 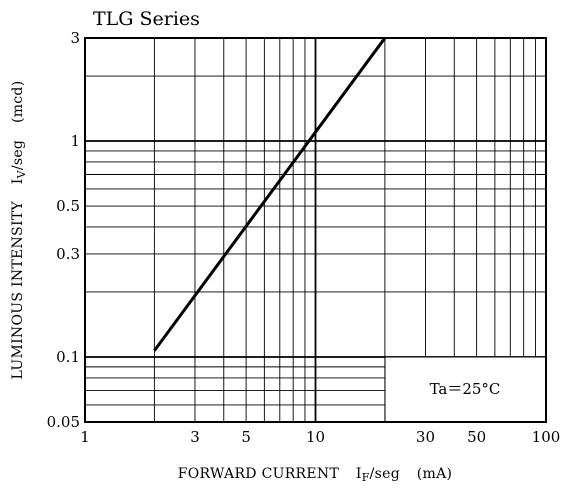 What do you see at coordinates (18, 181) in the screenshot?
I see `y-axis-title-symbol: I` at bounding box center [18, 181].